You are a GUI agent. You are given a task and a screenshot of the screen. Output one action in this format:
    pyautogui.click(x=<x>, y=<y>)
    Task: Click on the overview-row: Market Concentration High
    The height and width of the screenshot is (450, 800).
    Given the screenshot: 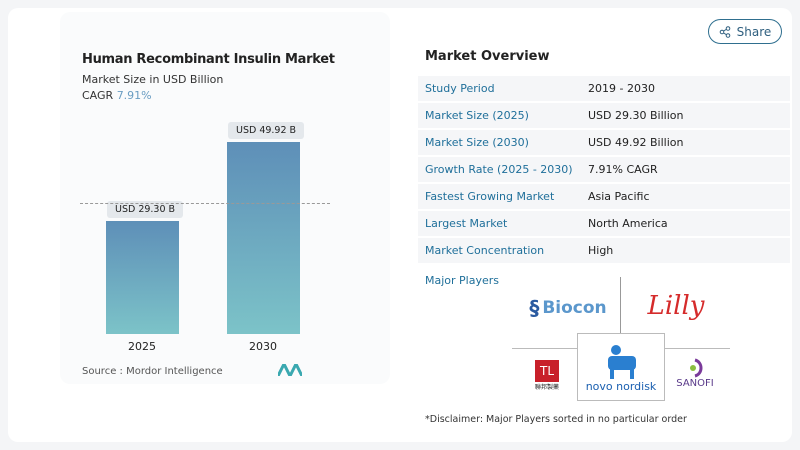 What is the action you would take?
    pyautogui.click(x=604, y=249)
    